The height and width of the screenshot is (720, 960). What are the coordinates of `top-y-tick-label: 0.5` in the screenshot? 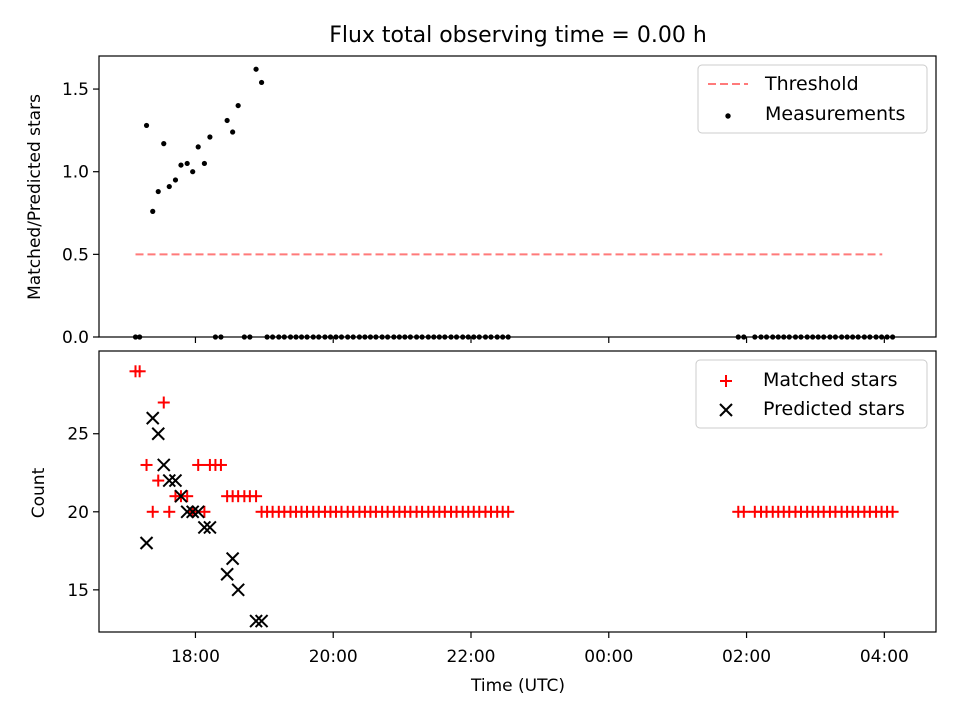 It's located at (75, 255).